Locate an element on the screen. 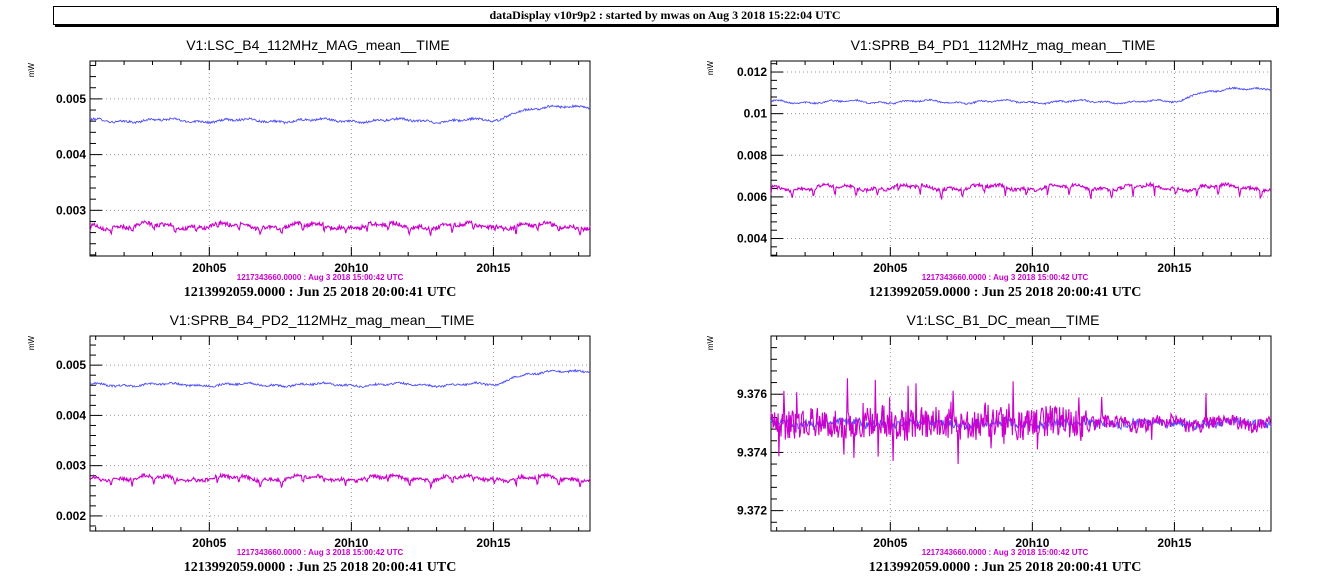 This screenshot has height=580, width=1318. y-tick-label: 0.01 is located at coordinates (756, 114).